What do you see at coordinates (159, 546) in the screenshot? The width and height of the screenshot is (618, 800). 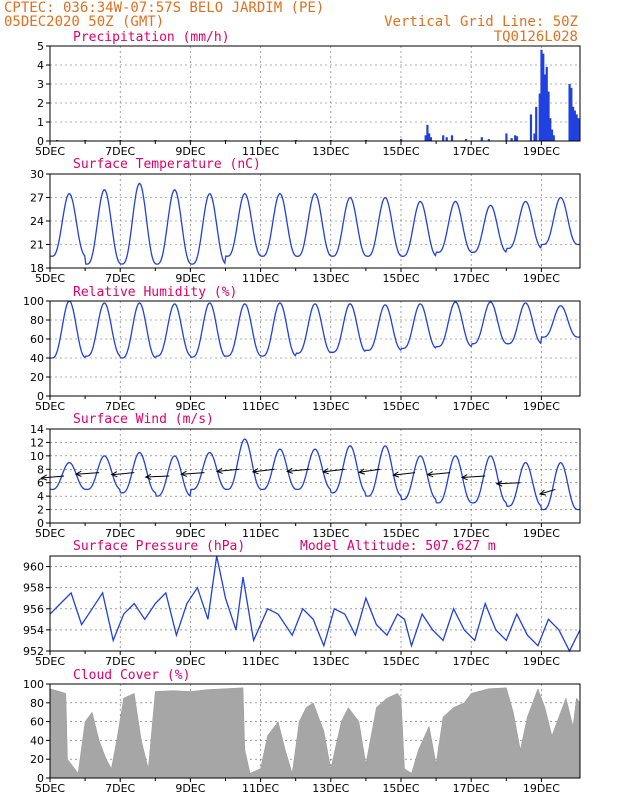 I see `panel-title: Surface Pressure (hPa)` at bounding box center [159, 546].